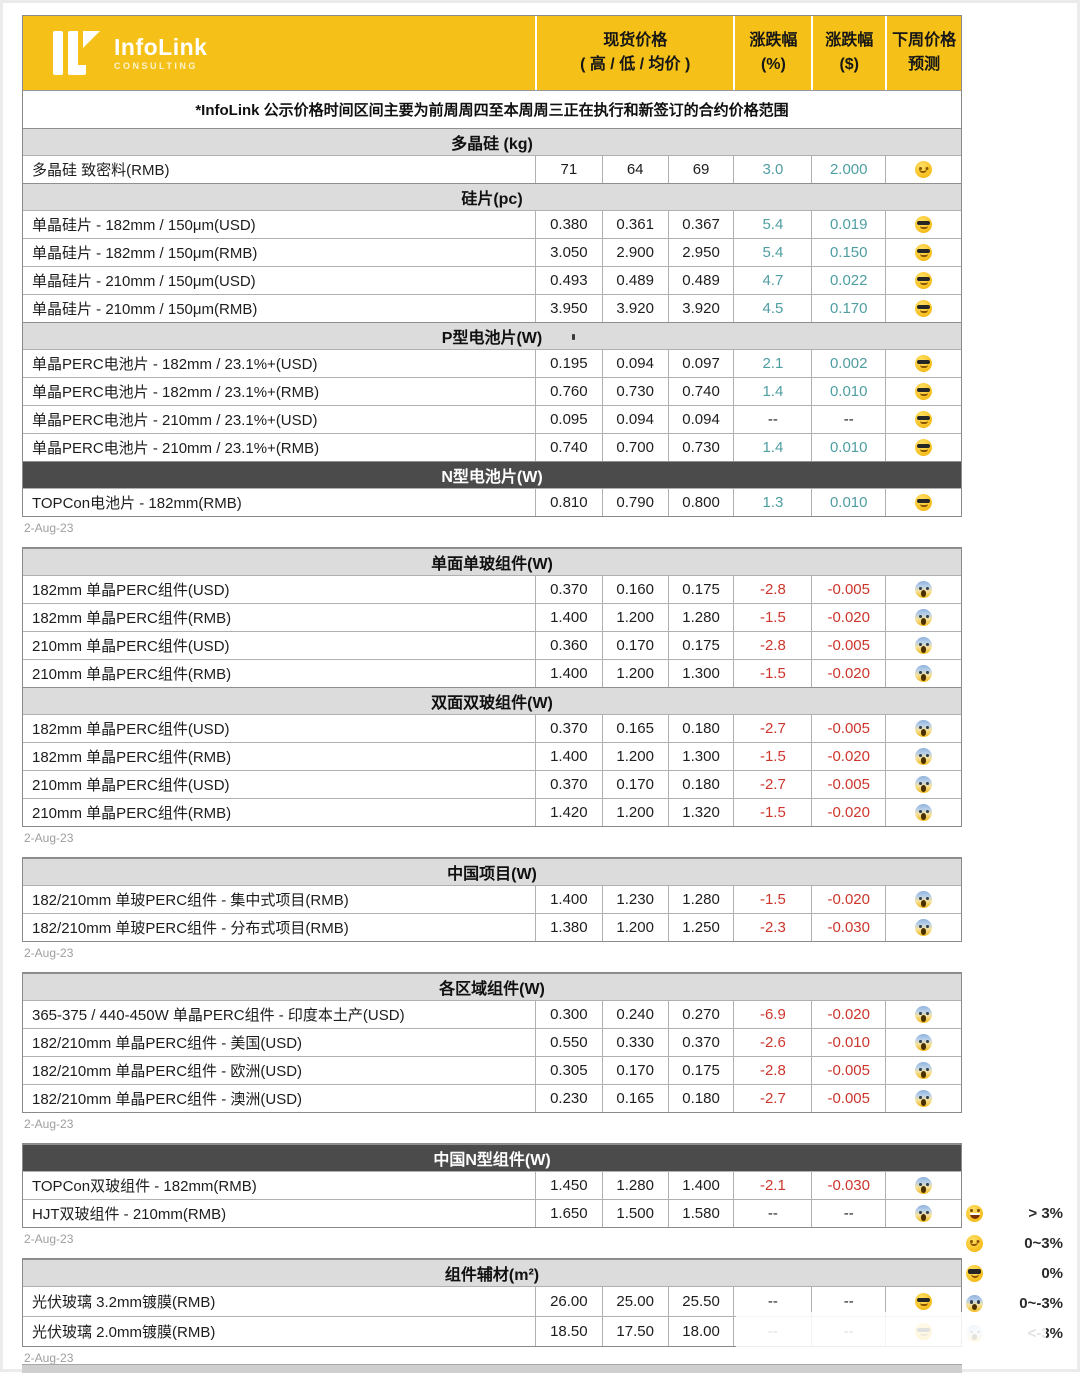 This screenshot has width=1080, height=1377. I want to click on cell-change-pct: 5.4, so click(772, 224).